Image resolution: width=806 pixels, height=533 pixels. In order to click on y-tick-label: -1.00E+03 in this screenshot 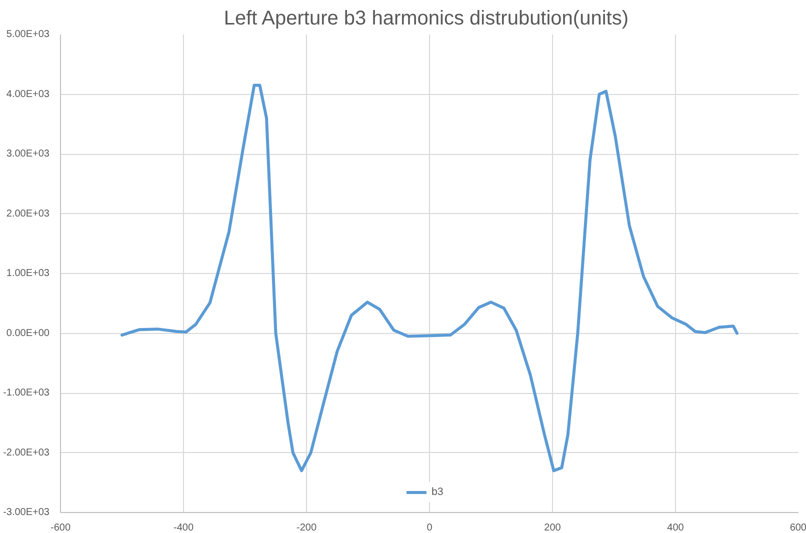, I will do `click(26, 393)`.